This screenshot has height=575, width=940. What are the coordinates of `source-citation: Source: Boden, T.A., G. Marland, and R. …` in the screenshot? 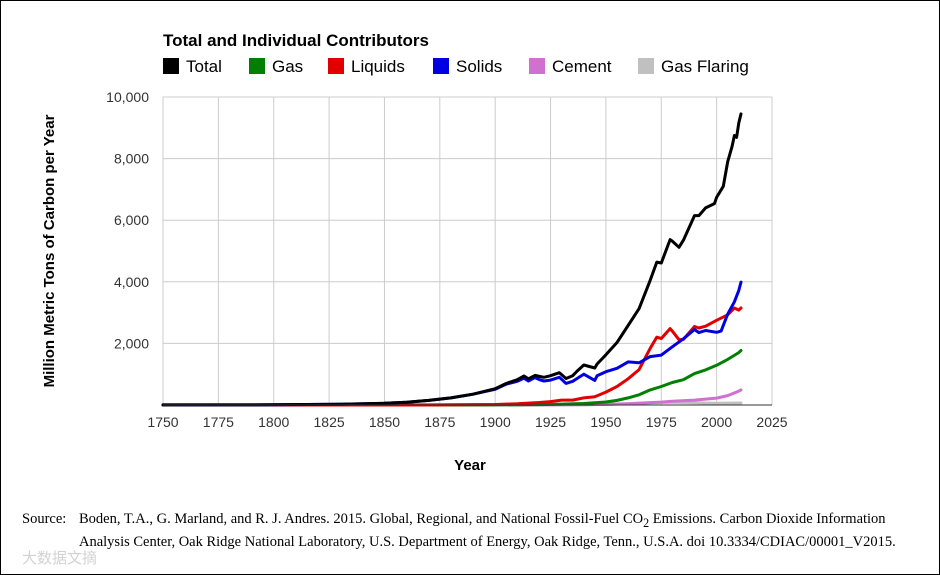 It's located at (472, 531).